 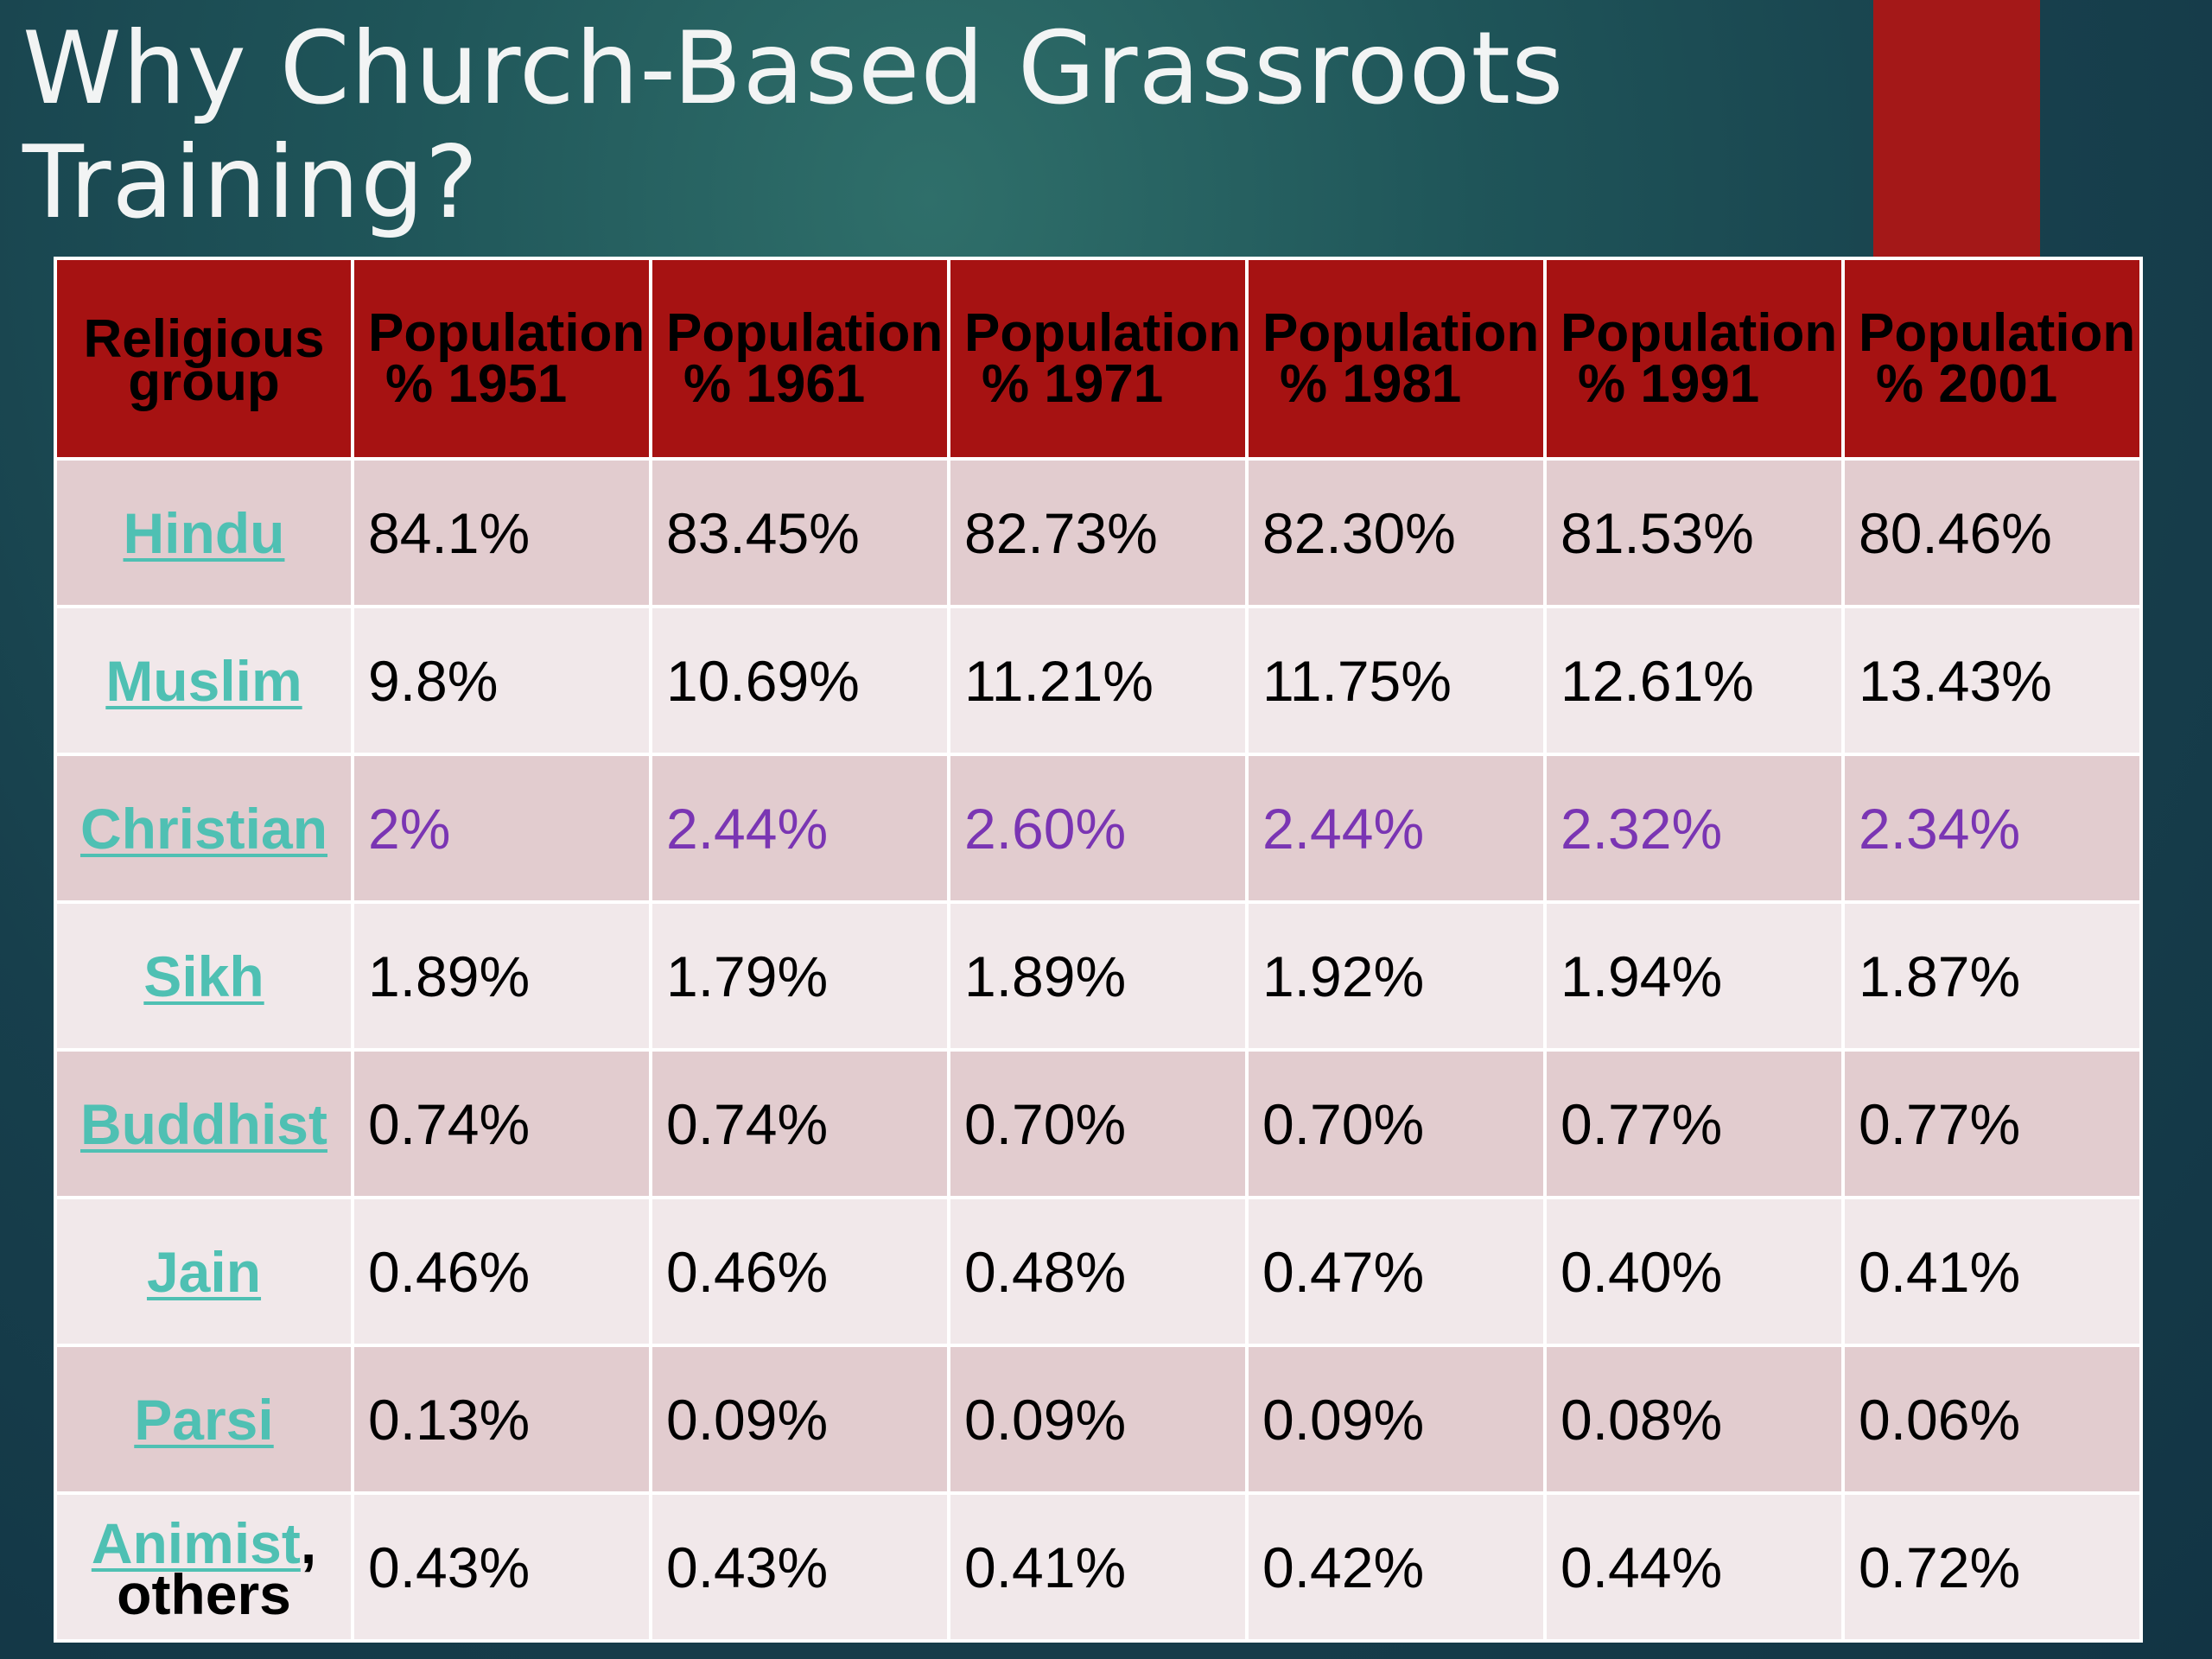 I want to click on header-1951: Population % 1951, so click(x=502, y=359).